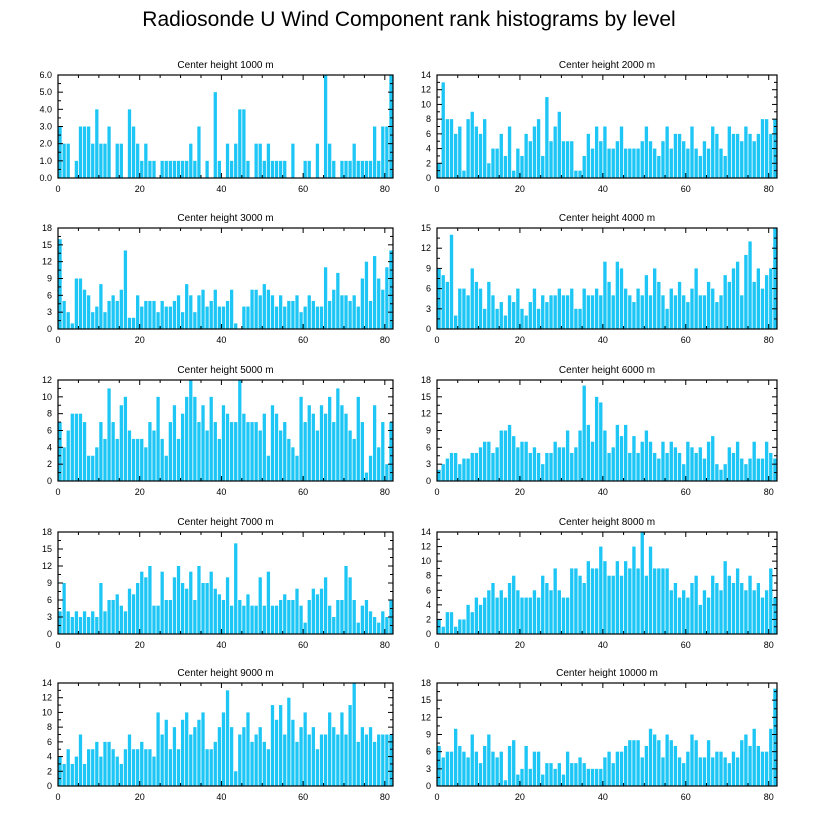 The image size is (818, 824). What do you see at coordinates (428, 605) in the screenshot?
I see `y-tick-label: 4` at bounding box center [428, 605].